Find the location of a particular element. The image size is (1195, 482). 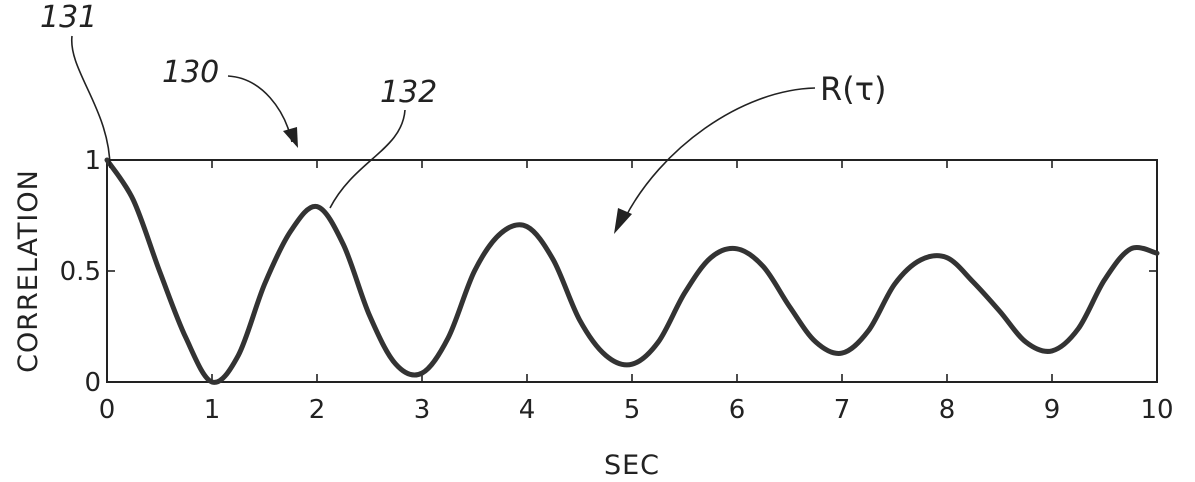

ref-label-131: 131 is located at coordinates (68, 17).